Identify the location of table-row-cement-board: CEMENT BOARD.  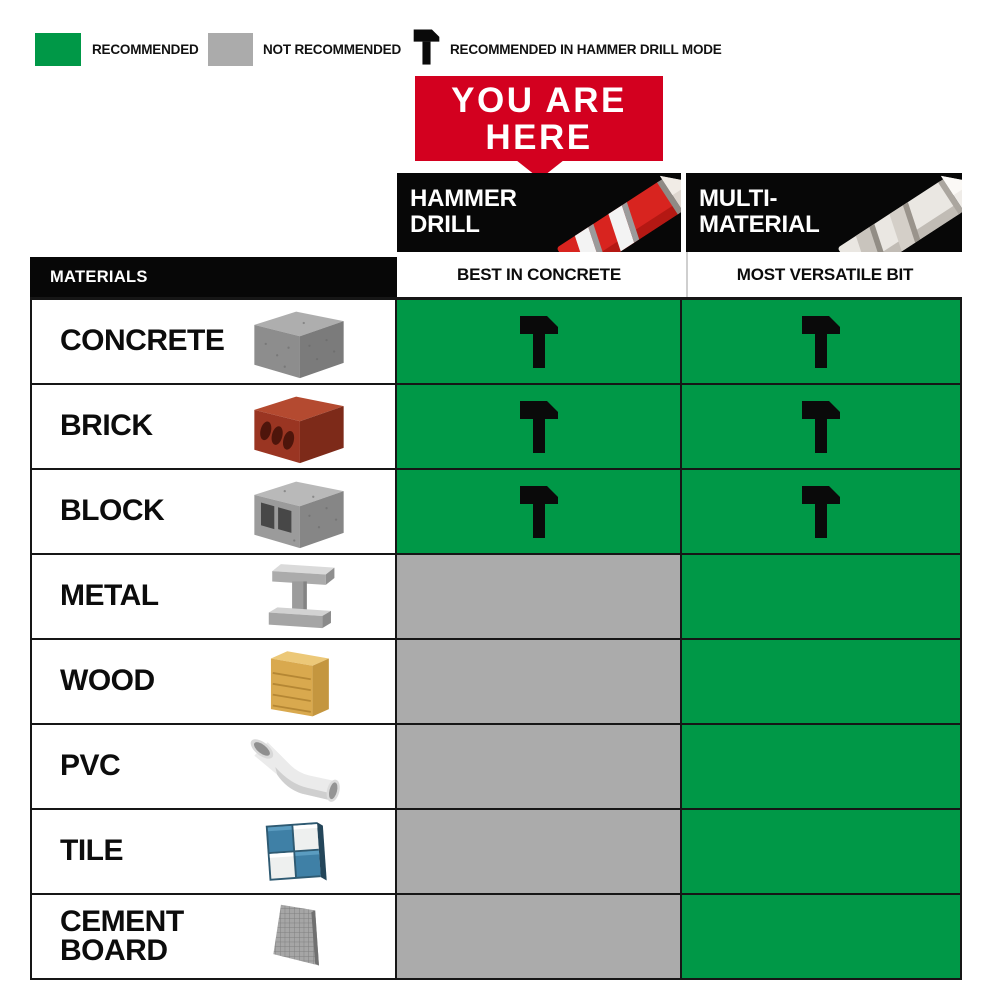
(496, 936).